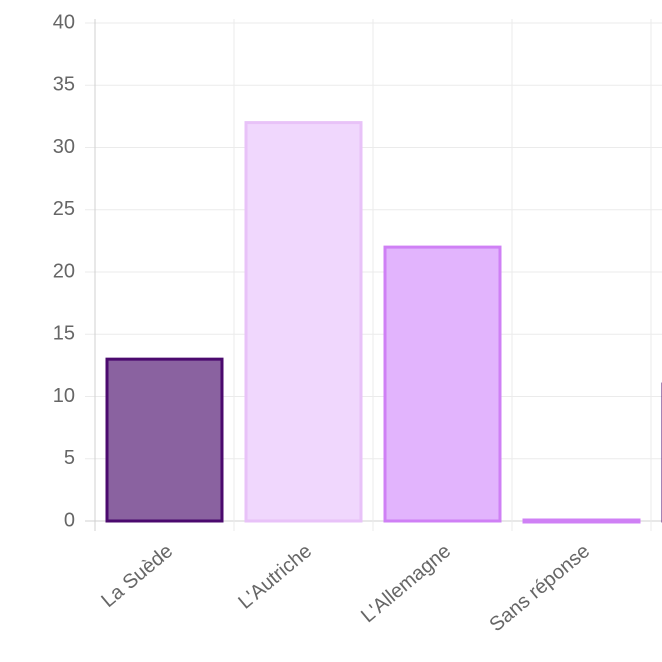  What do you see at coordinates (137, 576) in the screenshot?
I see `x-tick-label: La Suède` at bounding box center [137, 576].